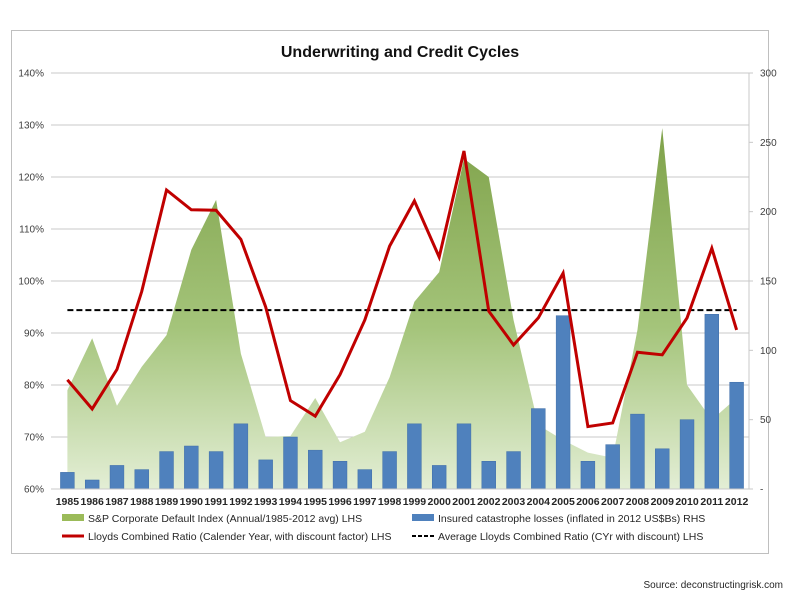  Describe the element at coordinates (613, 502) in the screenshot. I see `x-tick-label: 2007` at that location.